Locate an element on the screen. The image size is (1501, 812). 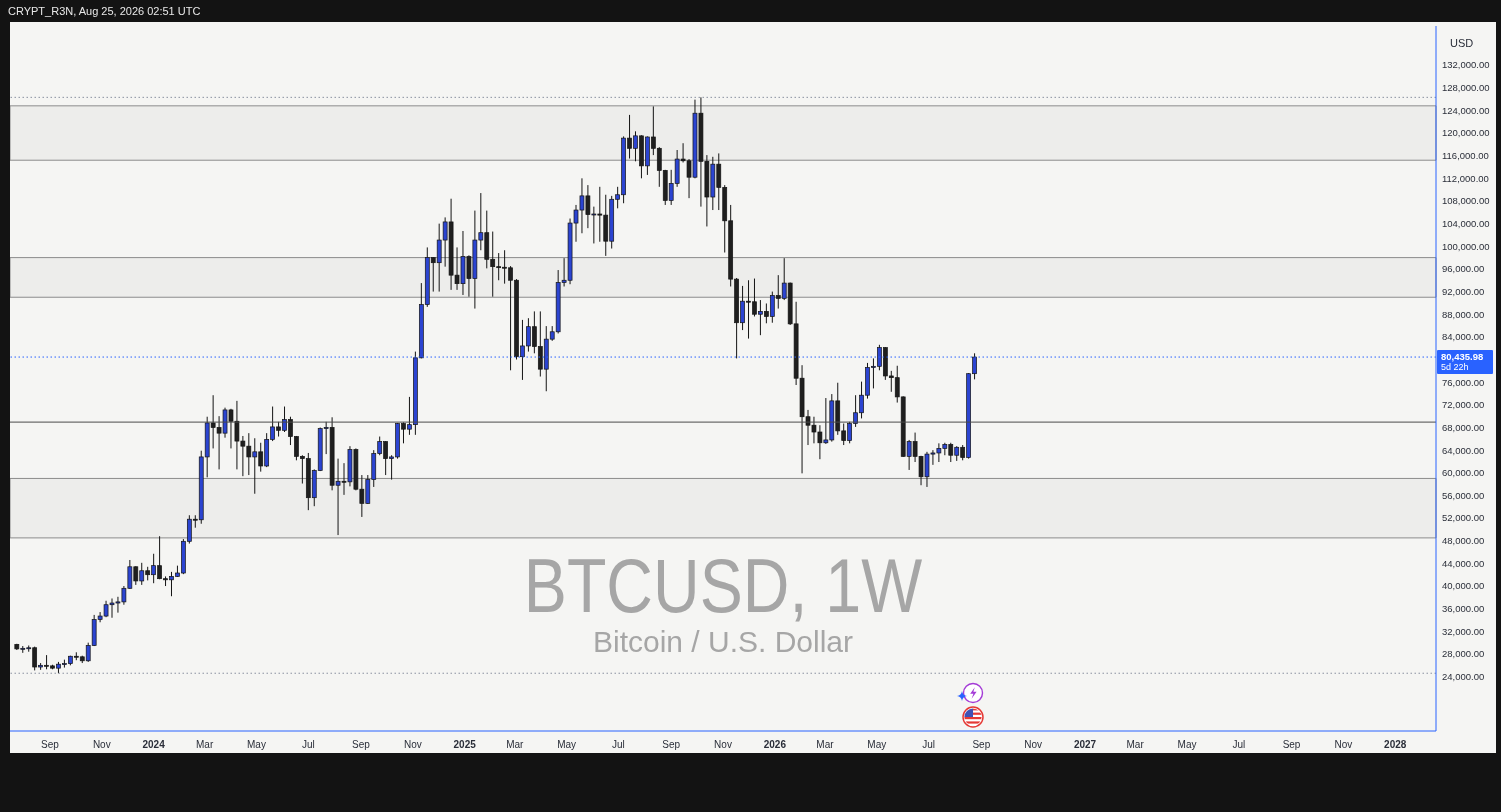
y-tick-label: 132,000.00 is located at coordinates (1466, 65).